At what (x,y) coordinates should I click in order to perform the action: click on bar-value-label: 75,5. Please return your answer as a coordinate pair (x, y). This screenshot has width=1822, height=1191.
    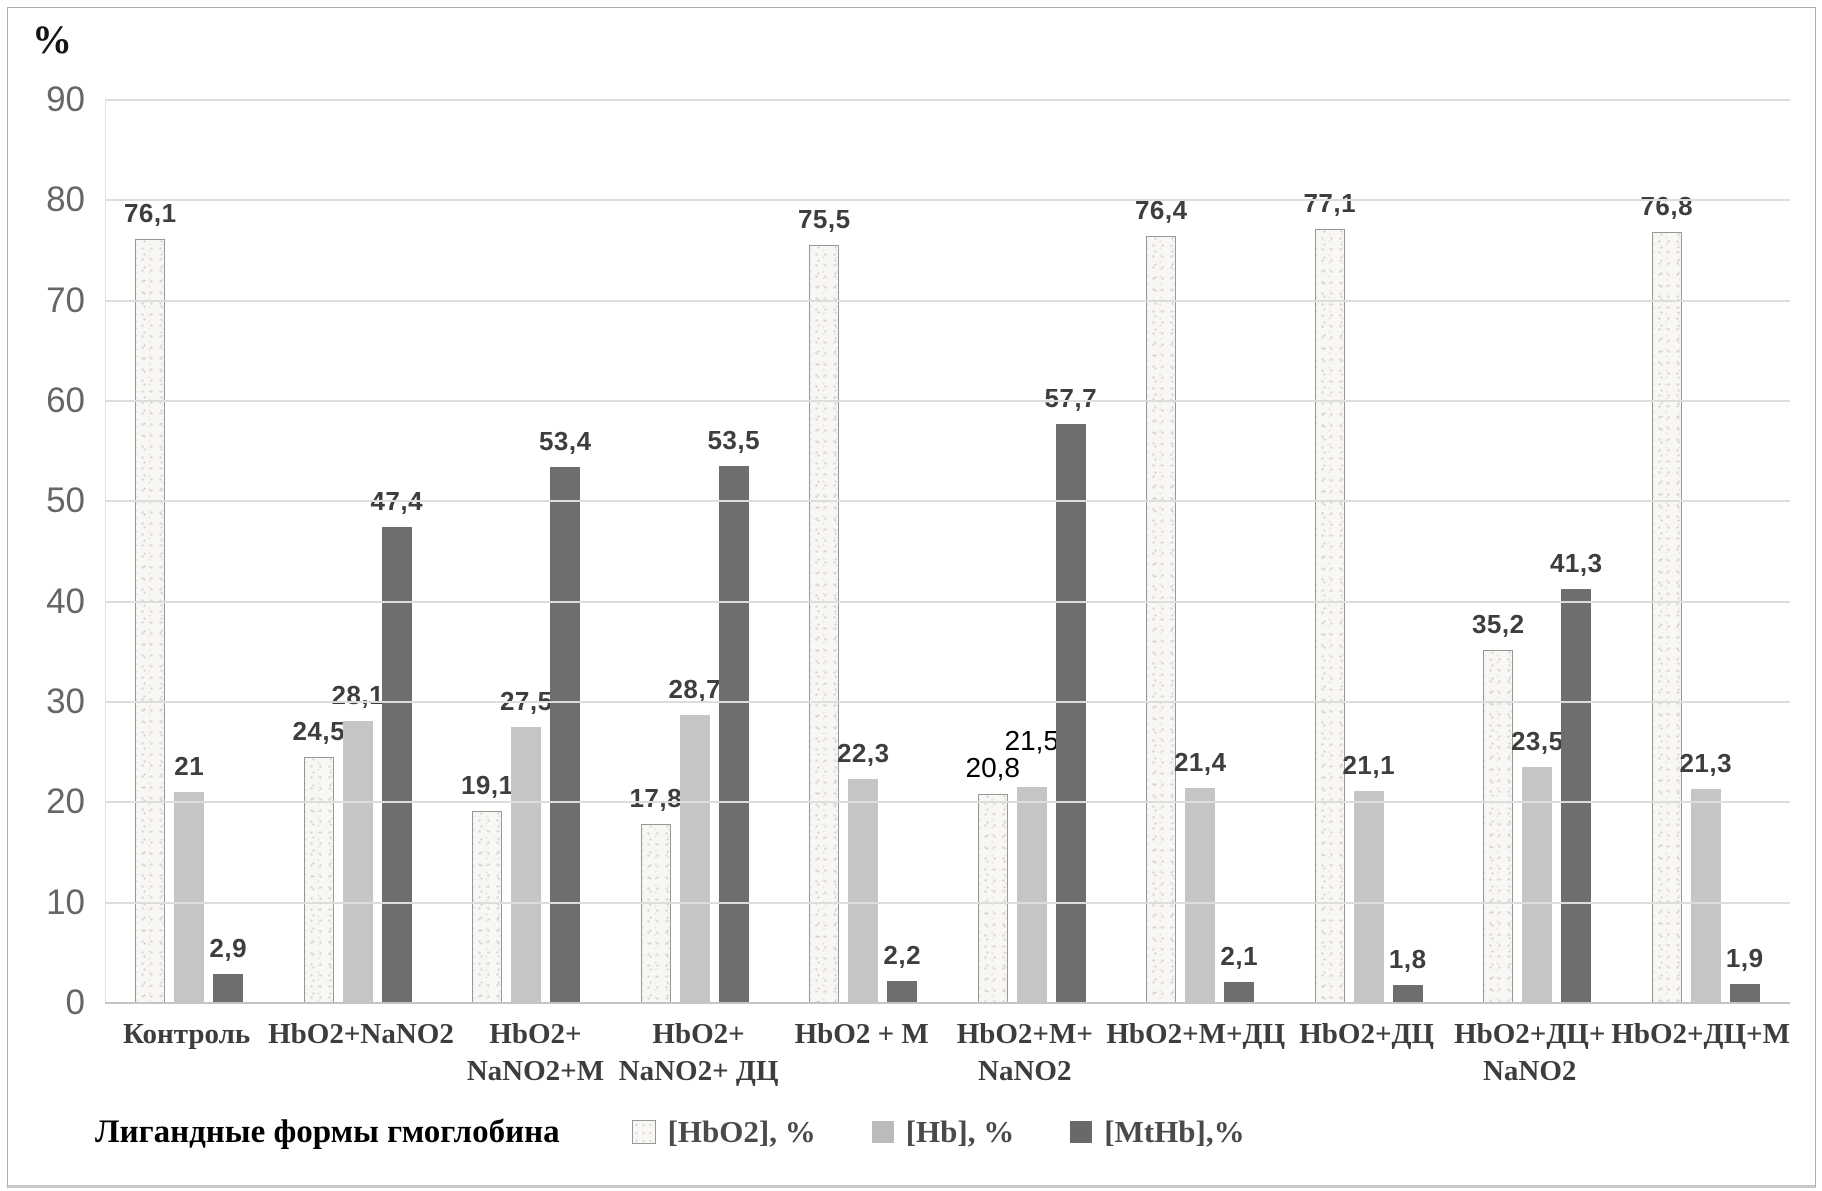
    Looking at the image, I should click on (824, 219).